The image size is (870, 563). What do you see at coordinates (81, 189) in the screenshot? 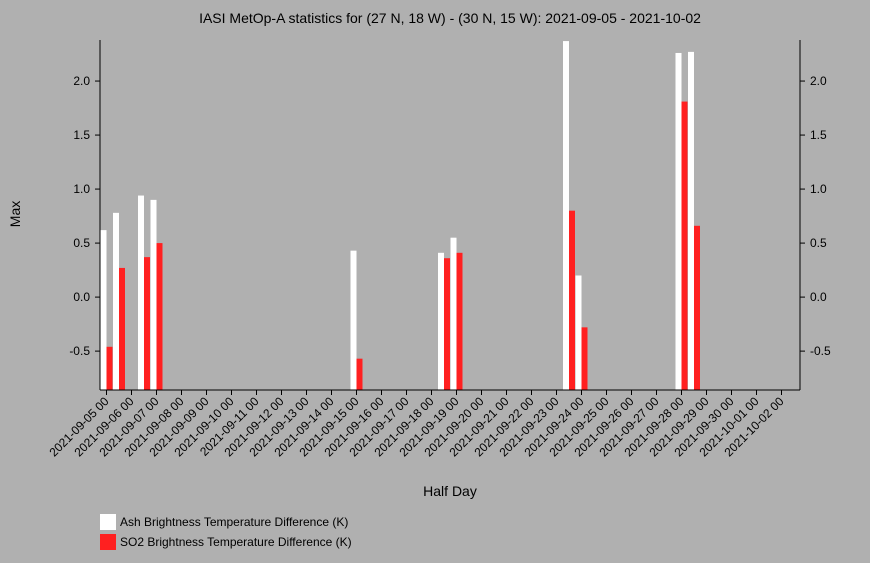
I see `y-tick-label-left-3: 1.0` at bounding box center [81, 189].